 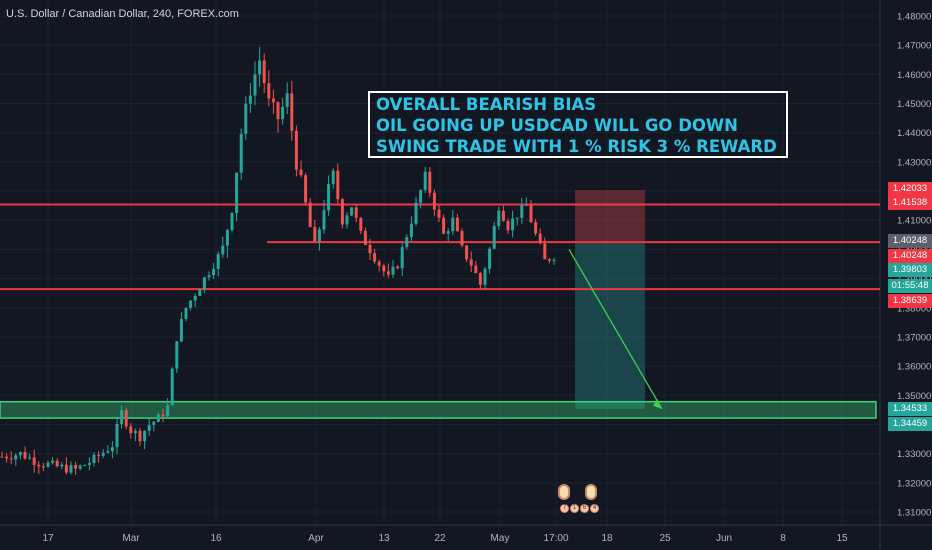 I want to click on price-tag: 1.40248, so click(x=910, y=256).